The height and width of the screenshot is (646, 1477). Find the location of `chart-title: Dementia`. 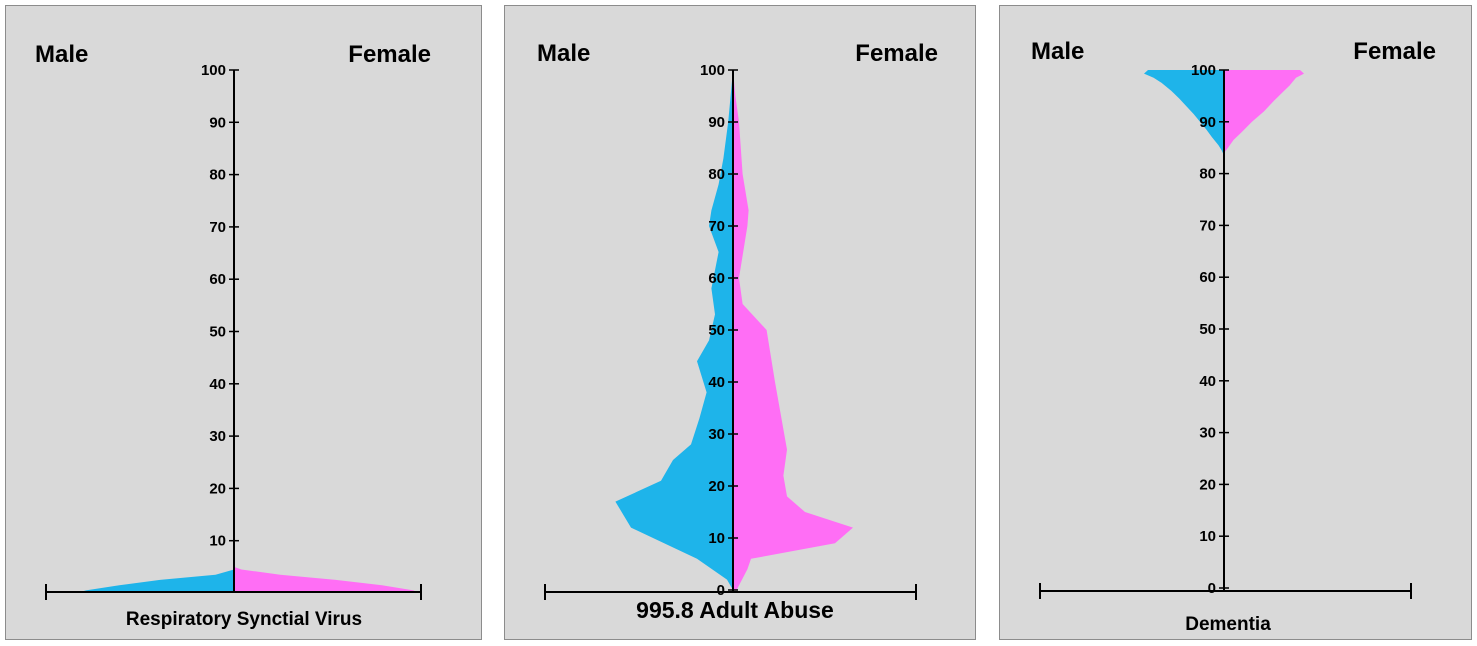

chart-title: Dementia is located at coordinates (1228, 624).